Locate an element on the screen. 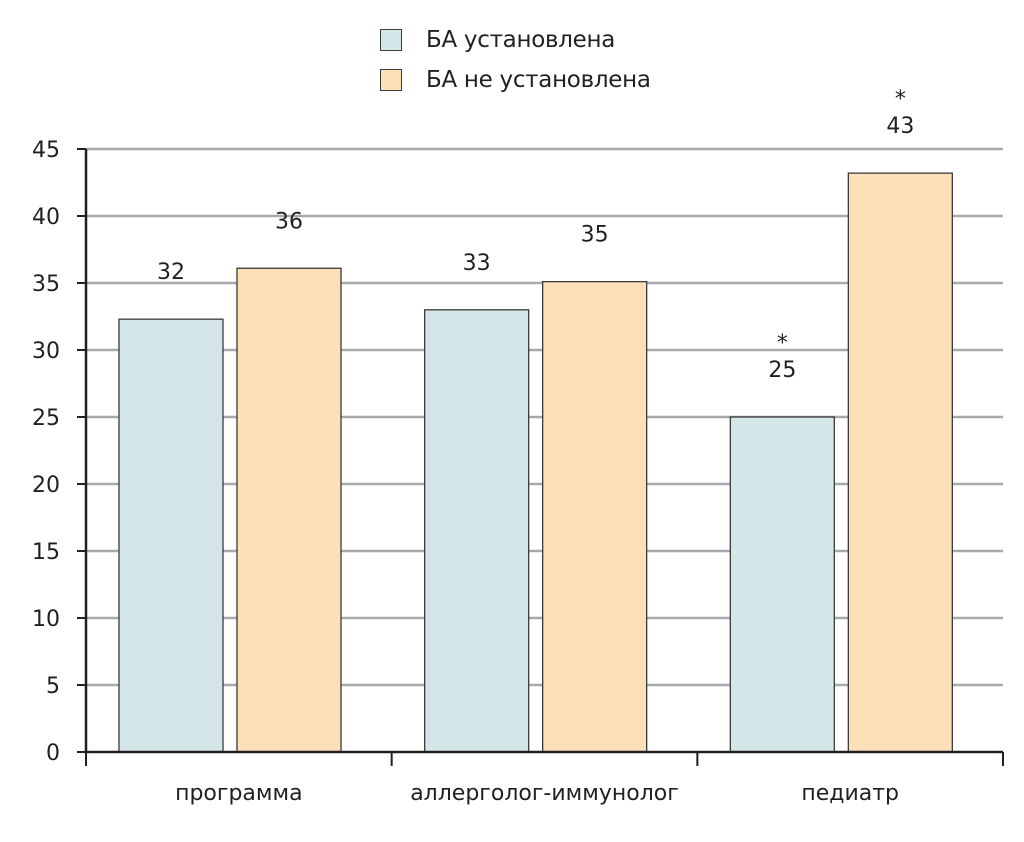 The width and height of the screenshot is (1024, 842). x-tick-label: педиатр is located at coordinates (850, 793).